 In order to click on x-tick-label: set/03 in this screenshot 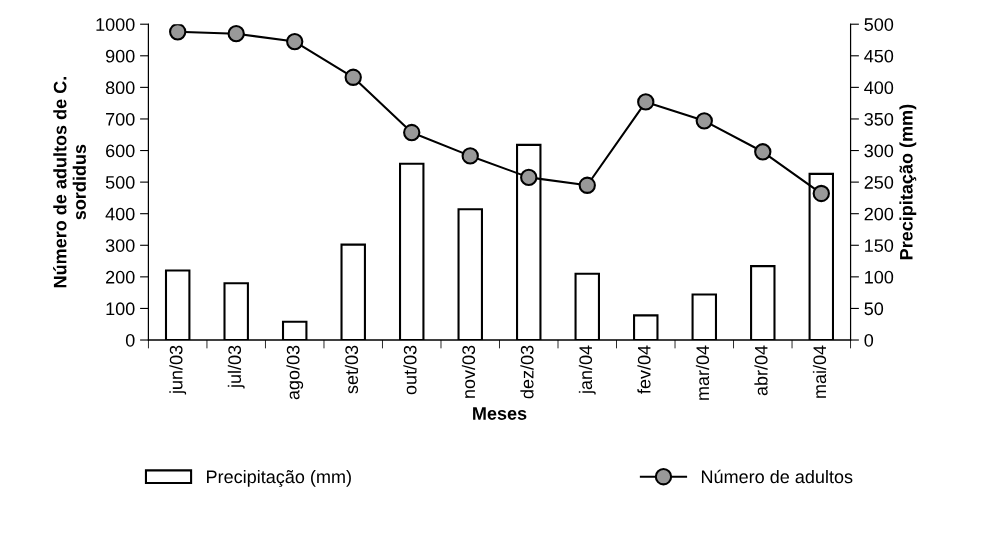, I will do `click(351, 369)`.